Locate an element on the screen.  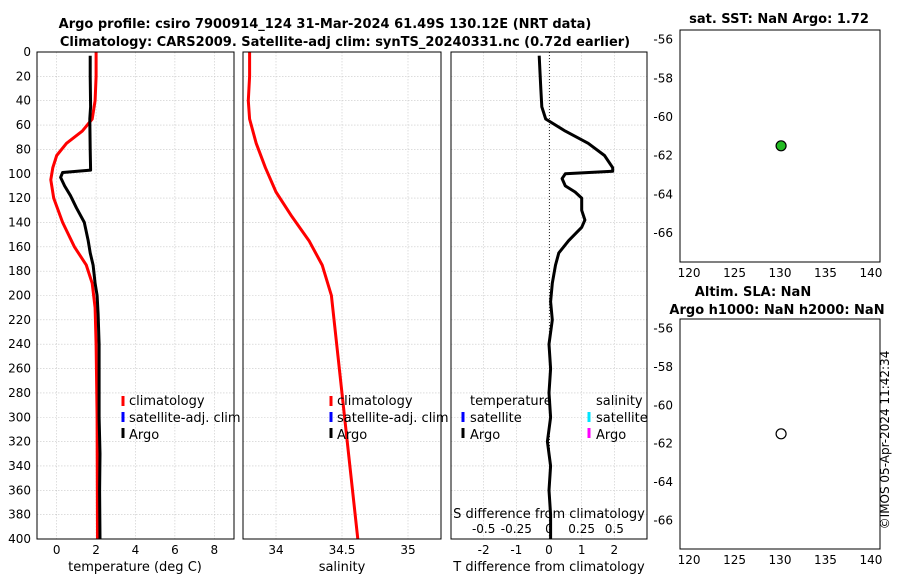
difference-series is located at coordinates (576, 297).